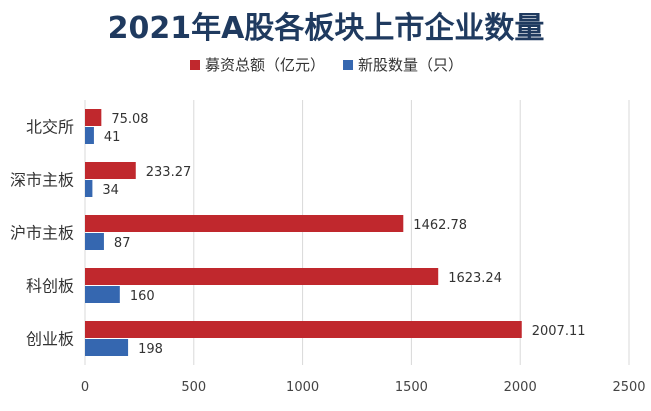 Image resolution: width=651 pixels, height=411 pixels. Describe the element at coordinates (129, 119) in the screenshot. I see `data-label-0-0: 75.08` at that location.